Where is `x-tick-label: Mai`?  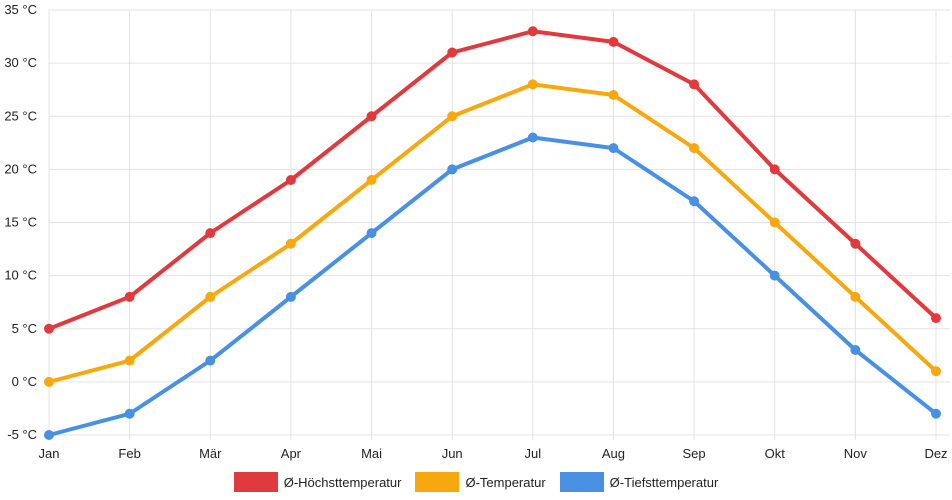
x-tick-label: Mai is located at coordinates (371, 453).